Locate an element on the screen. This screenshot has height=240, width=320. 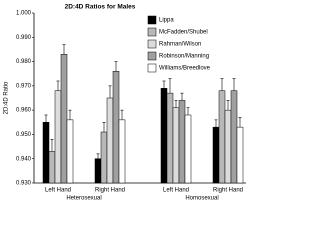
legend-label: McFadden/Shubel is located at coordinates (183, 33).